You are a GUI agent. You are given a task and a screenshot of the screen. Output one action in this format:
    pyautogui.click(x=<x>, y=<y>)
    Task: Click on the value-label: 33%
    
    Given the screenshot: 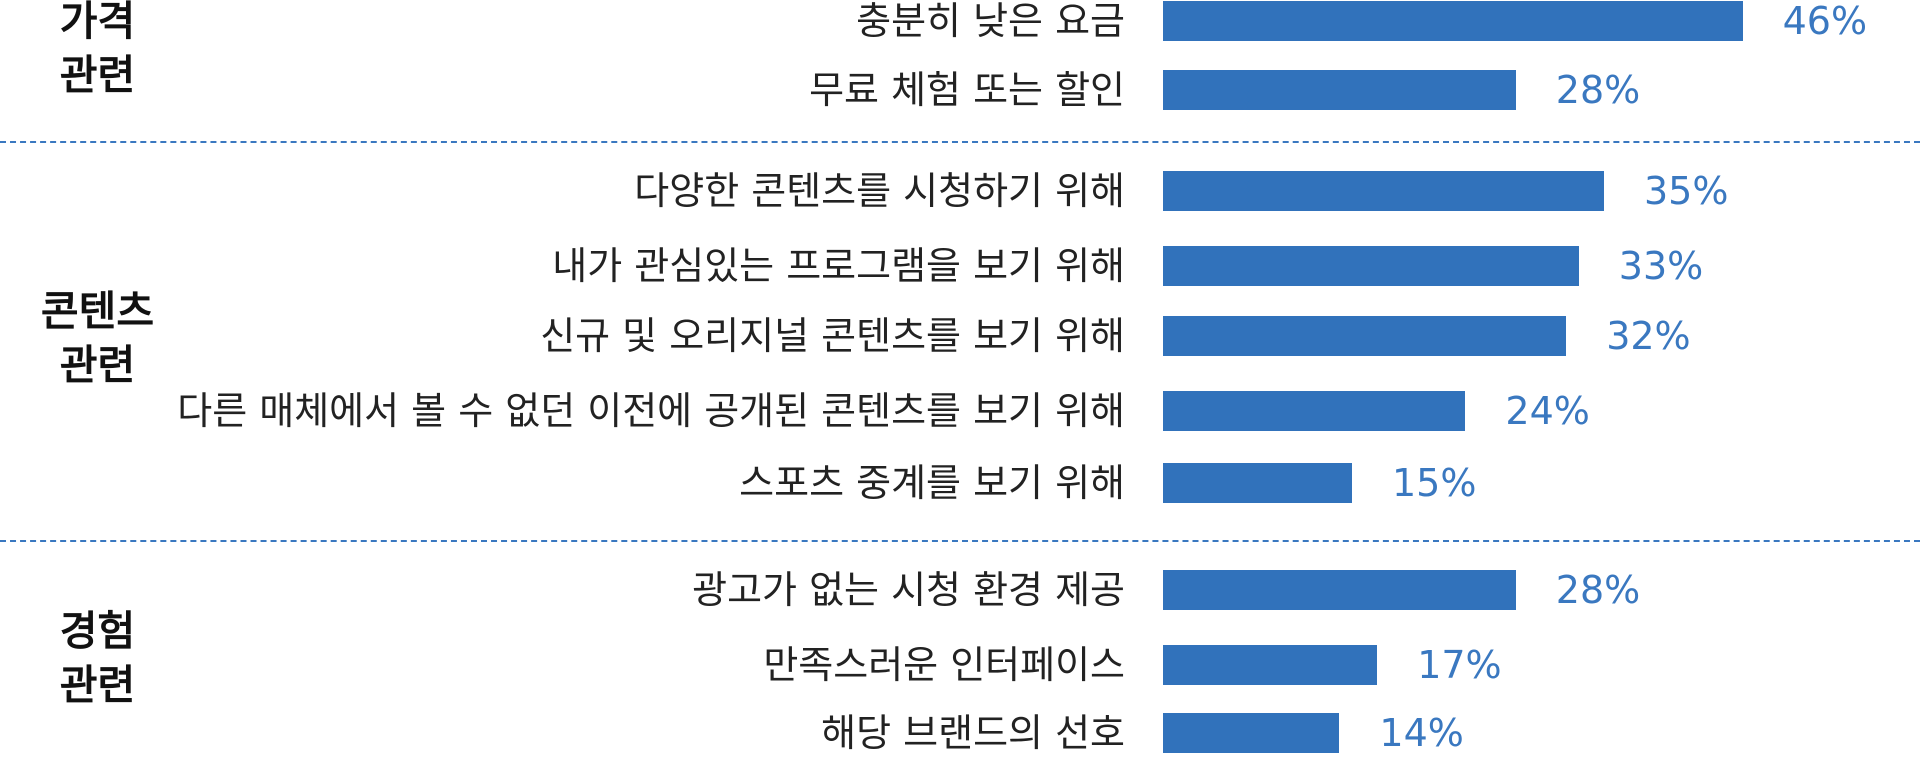 What is the action you would take?
    pyautogui.click(x=1661, y=266)
    